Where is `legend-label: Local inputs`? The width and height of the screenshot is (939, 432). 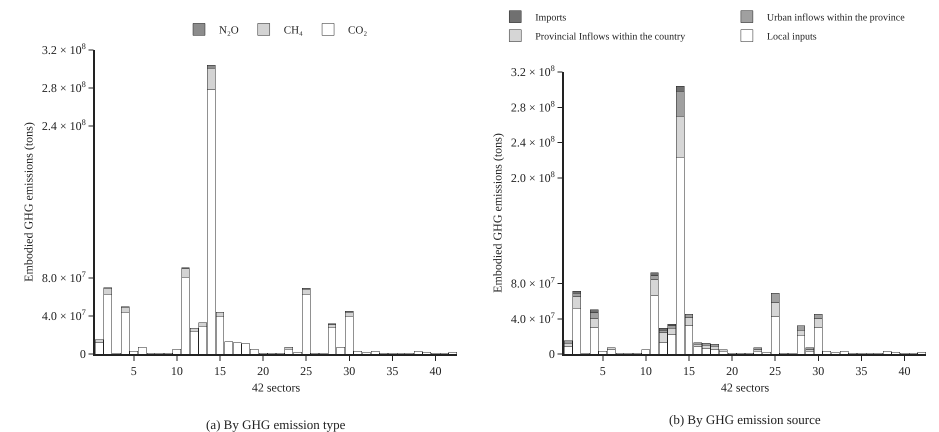 legend-label: Local inputs is located at coordinates (791, 37).